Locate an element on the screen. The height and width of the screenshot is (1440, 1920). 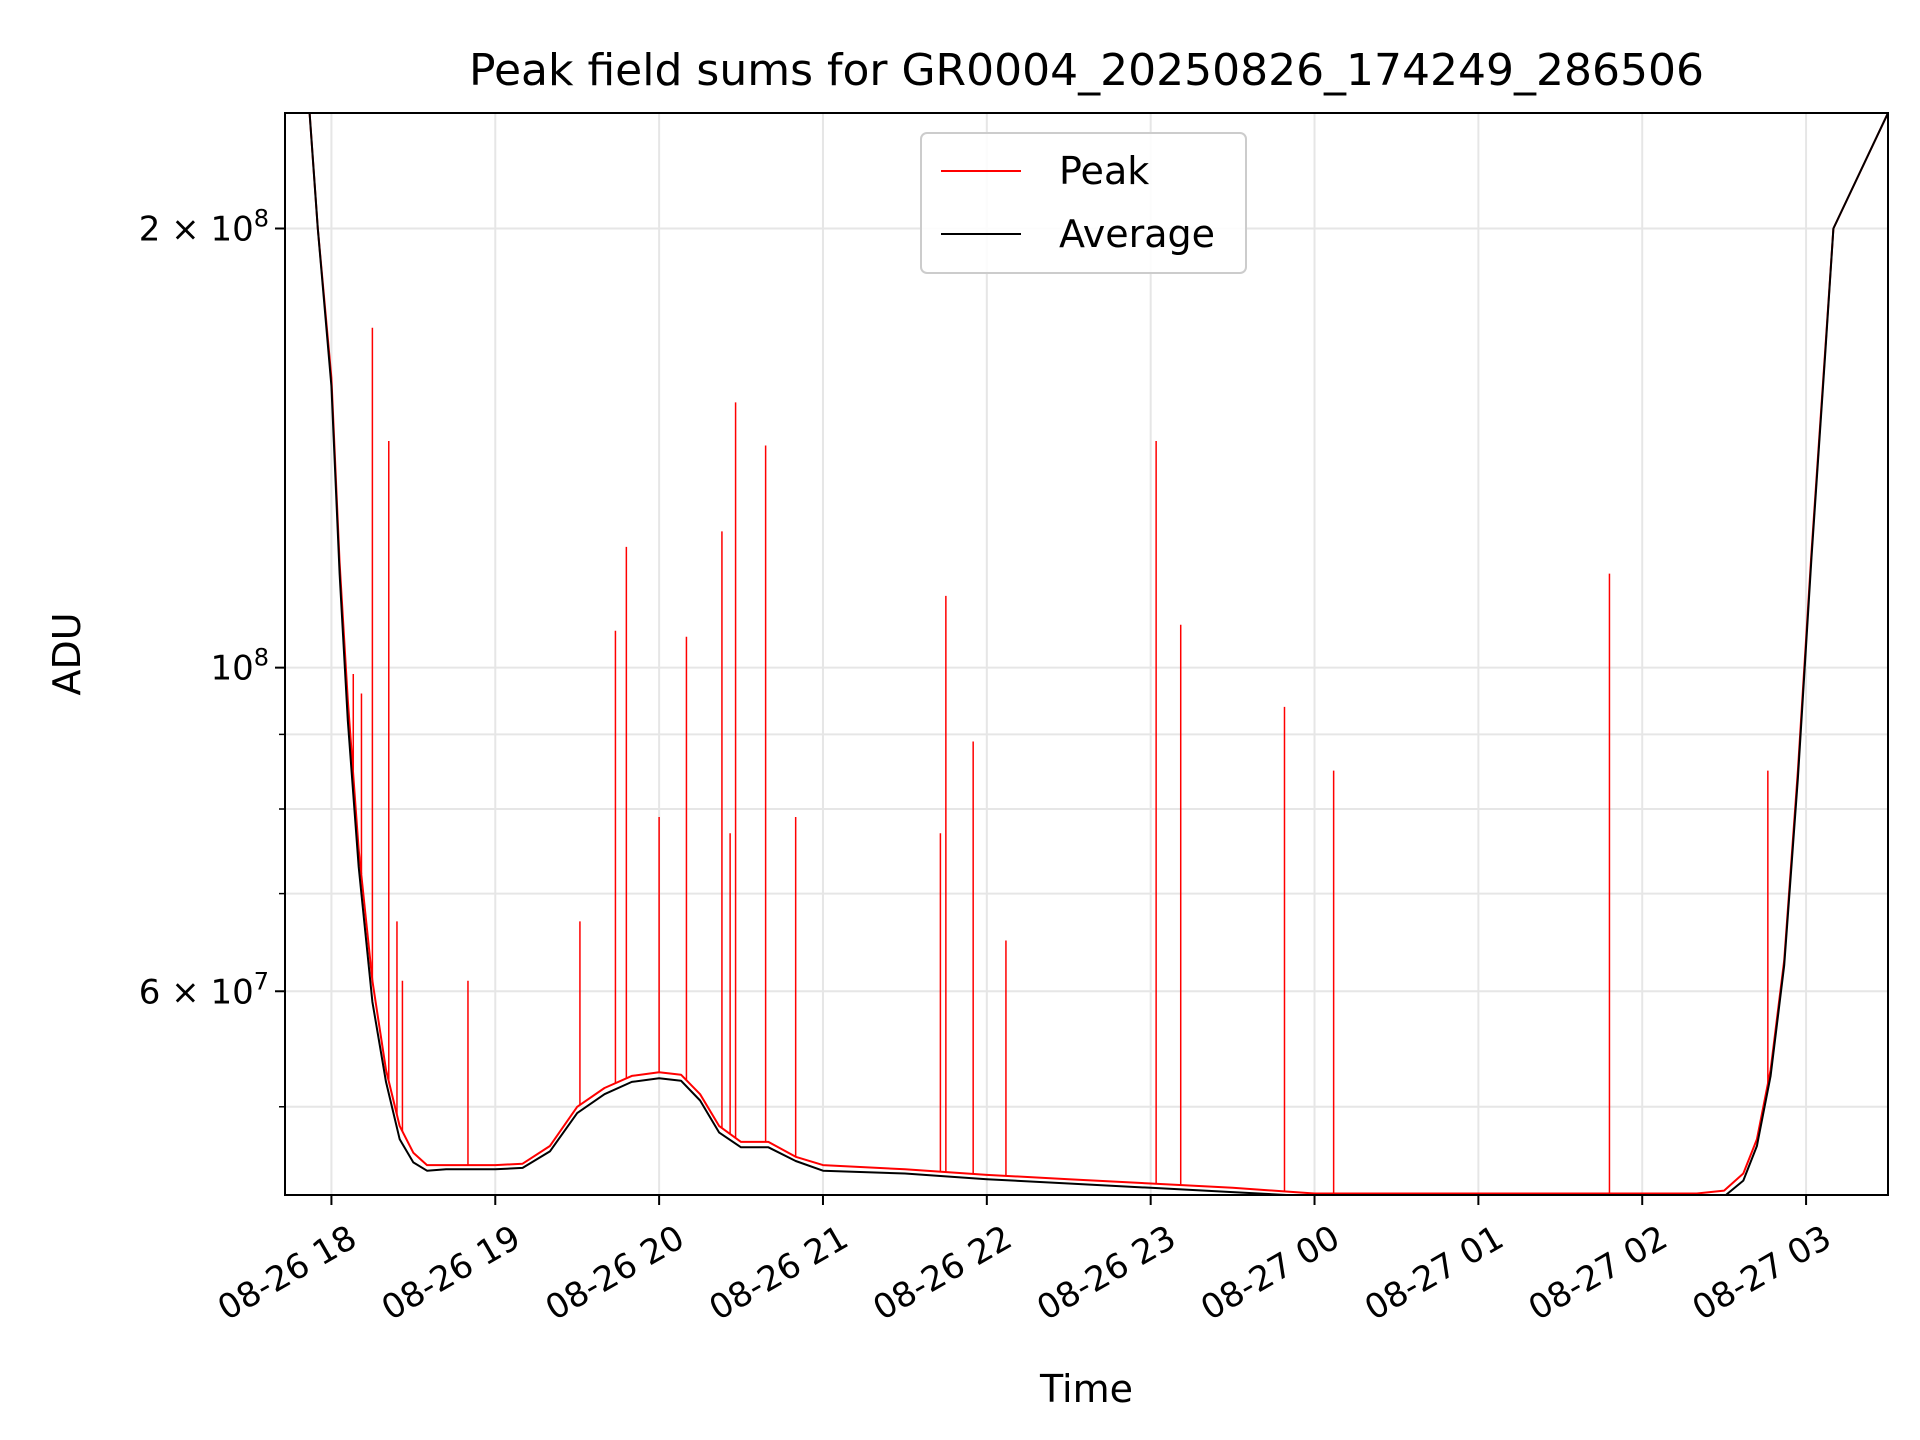
x-tick-label: 08-27 00 is located at coordinates (1270, 1273).